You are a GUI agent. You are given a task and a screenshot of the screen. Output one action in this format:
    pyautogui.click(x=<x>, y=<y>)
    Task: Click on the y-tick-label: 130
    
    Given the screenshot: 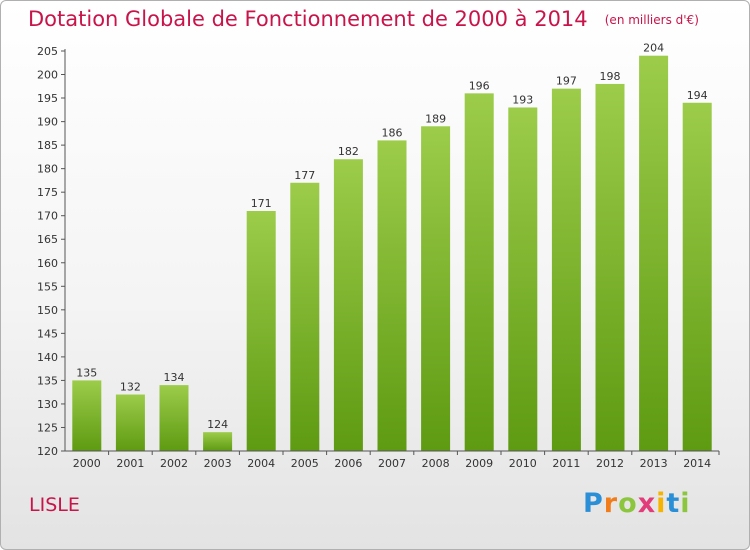 What is the action you would take?
    pyautogui.click(x=47, y=404)
    